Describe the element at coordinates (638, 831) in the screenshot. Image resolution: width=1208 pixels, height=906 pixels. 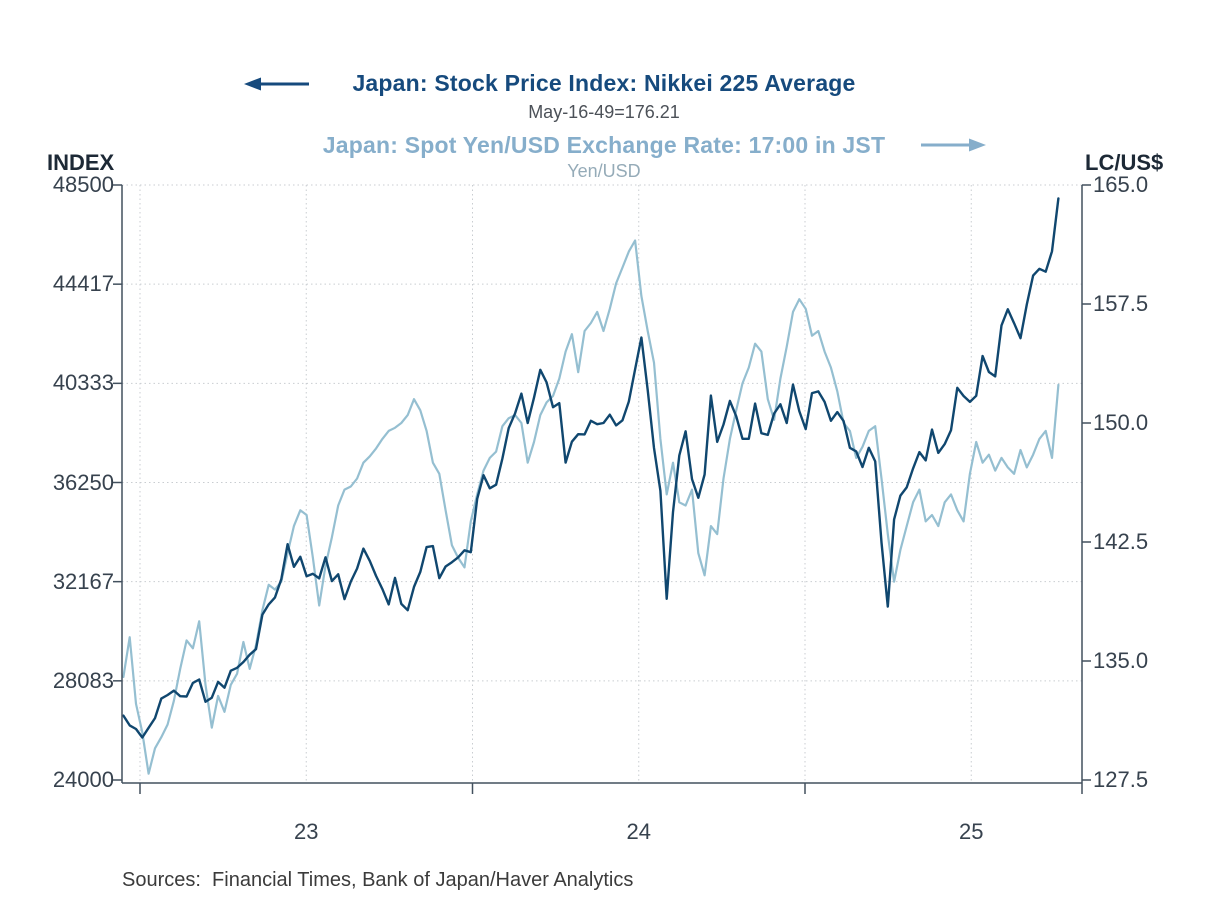
I see `x-axis-year-label: 24` at that location.